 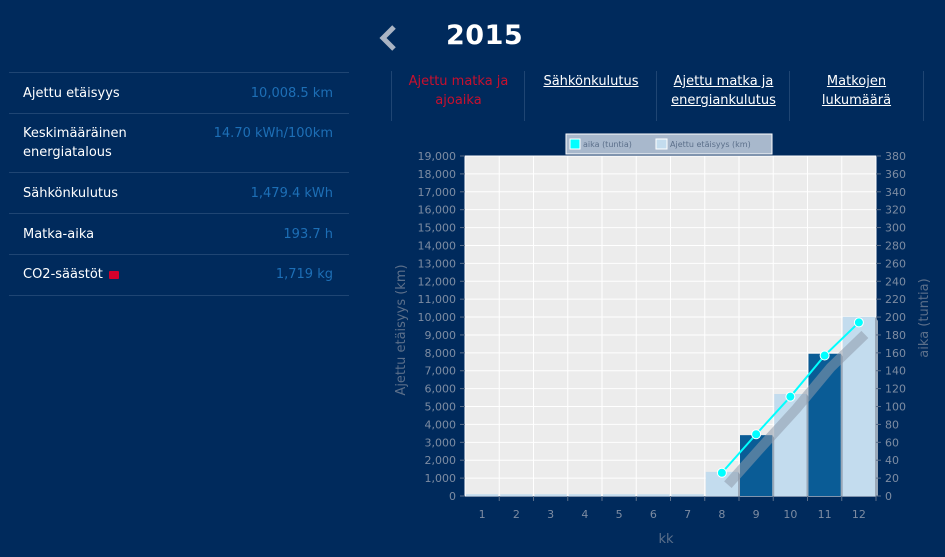 I want to click on x-tick-label: 7, so click(x=687, y=514).